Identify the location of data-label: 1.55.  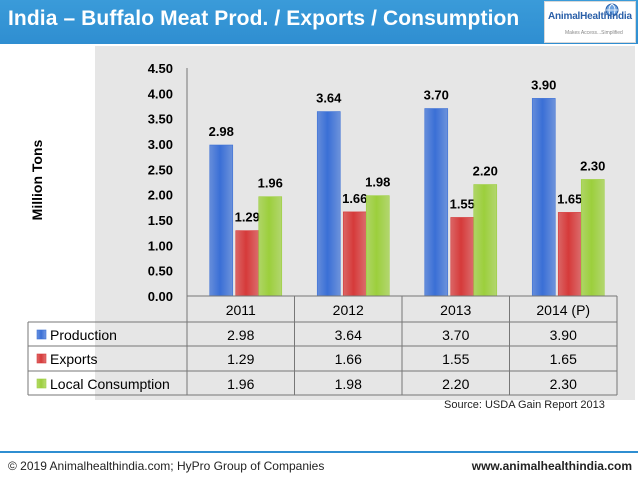
(462, 203).